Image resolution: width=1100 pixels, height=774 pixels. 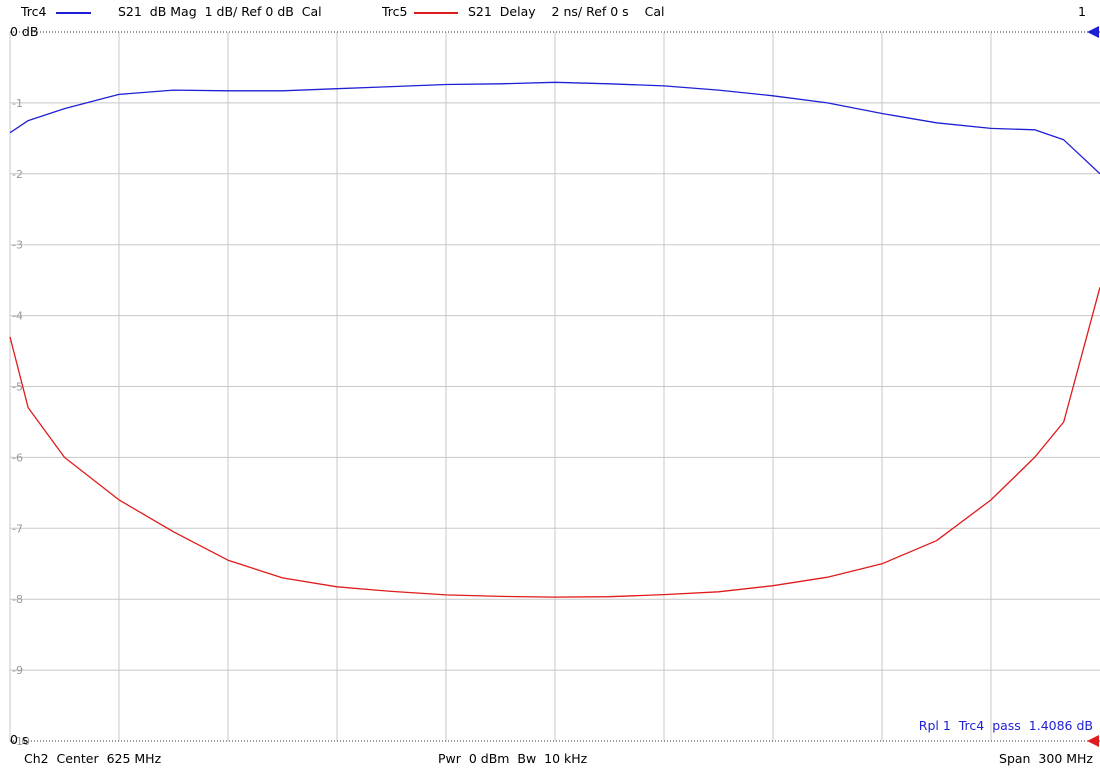 I want to click on y-tick-label: -1, so click(x=17, y=103).